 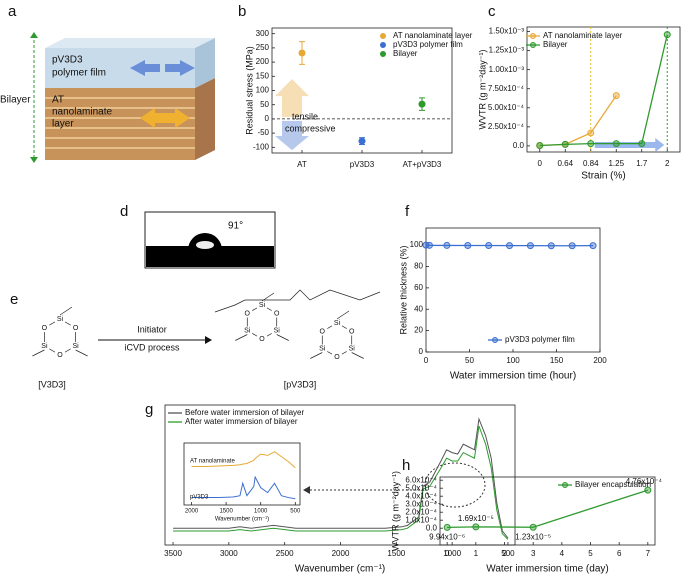 I want to click on legend-label: After water immersion of bilayer, so click(x=241, y=421).